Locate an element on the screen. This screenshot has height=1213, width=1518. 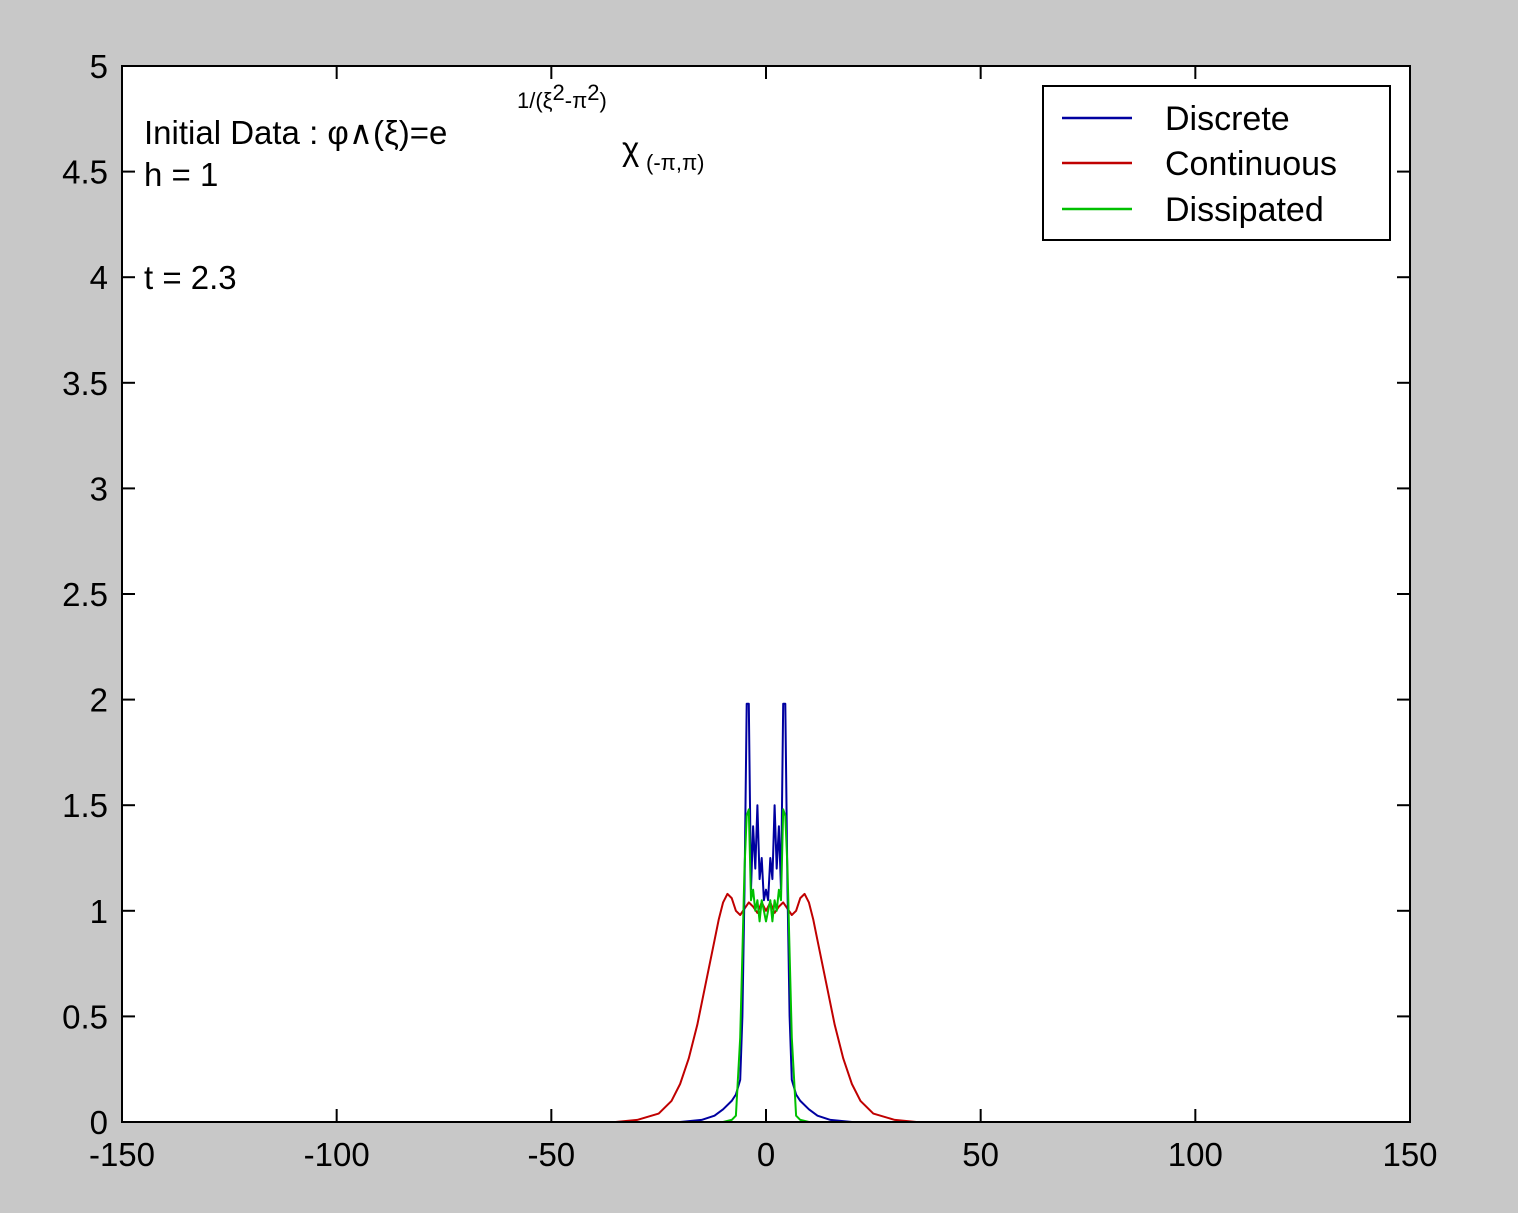
y-tick-label: 4 is located at coordinates (99, 277).